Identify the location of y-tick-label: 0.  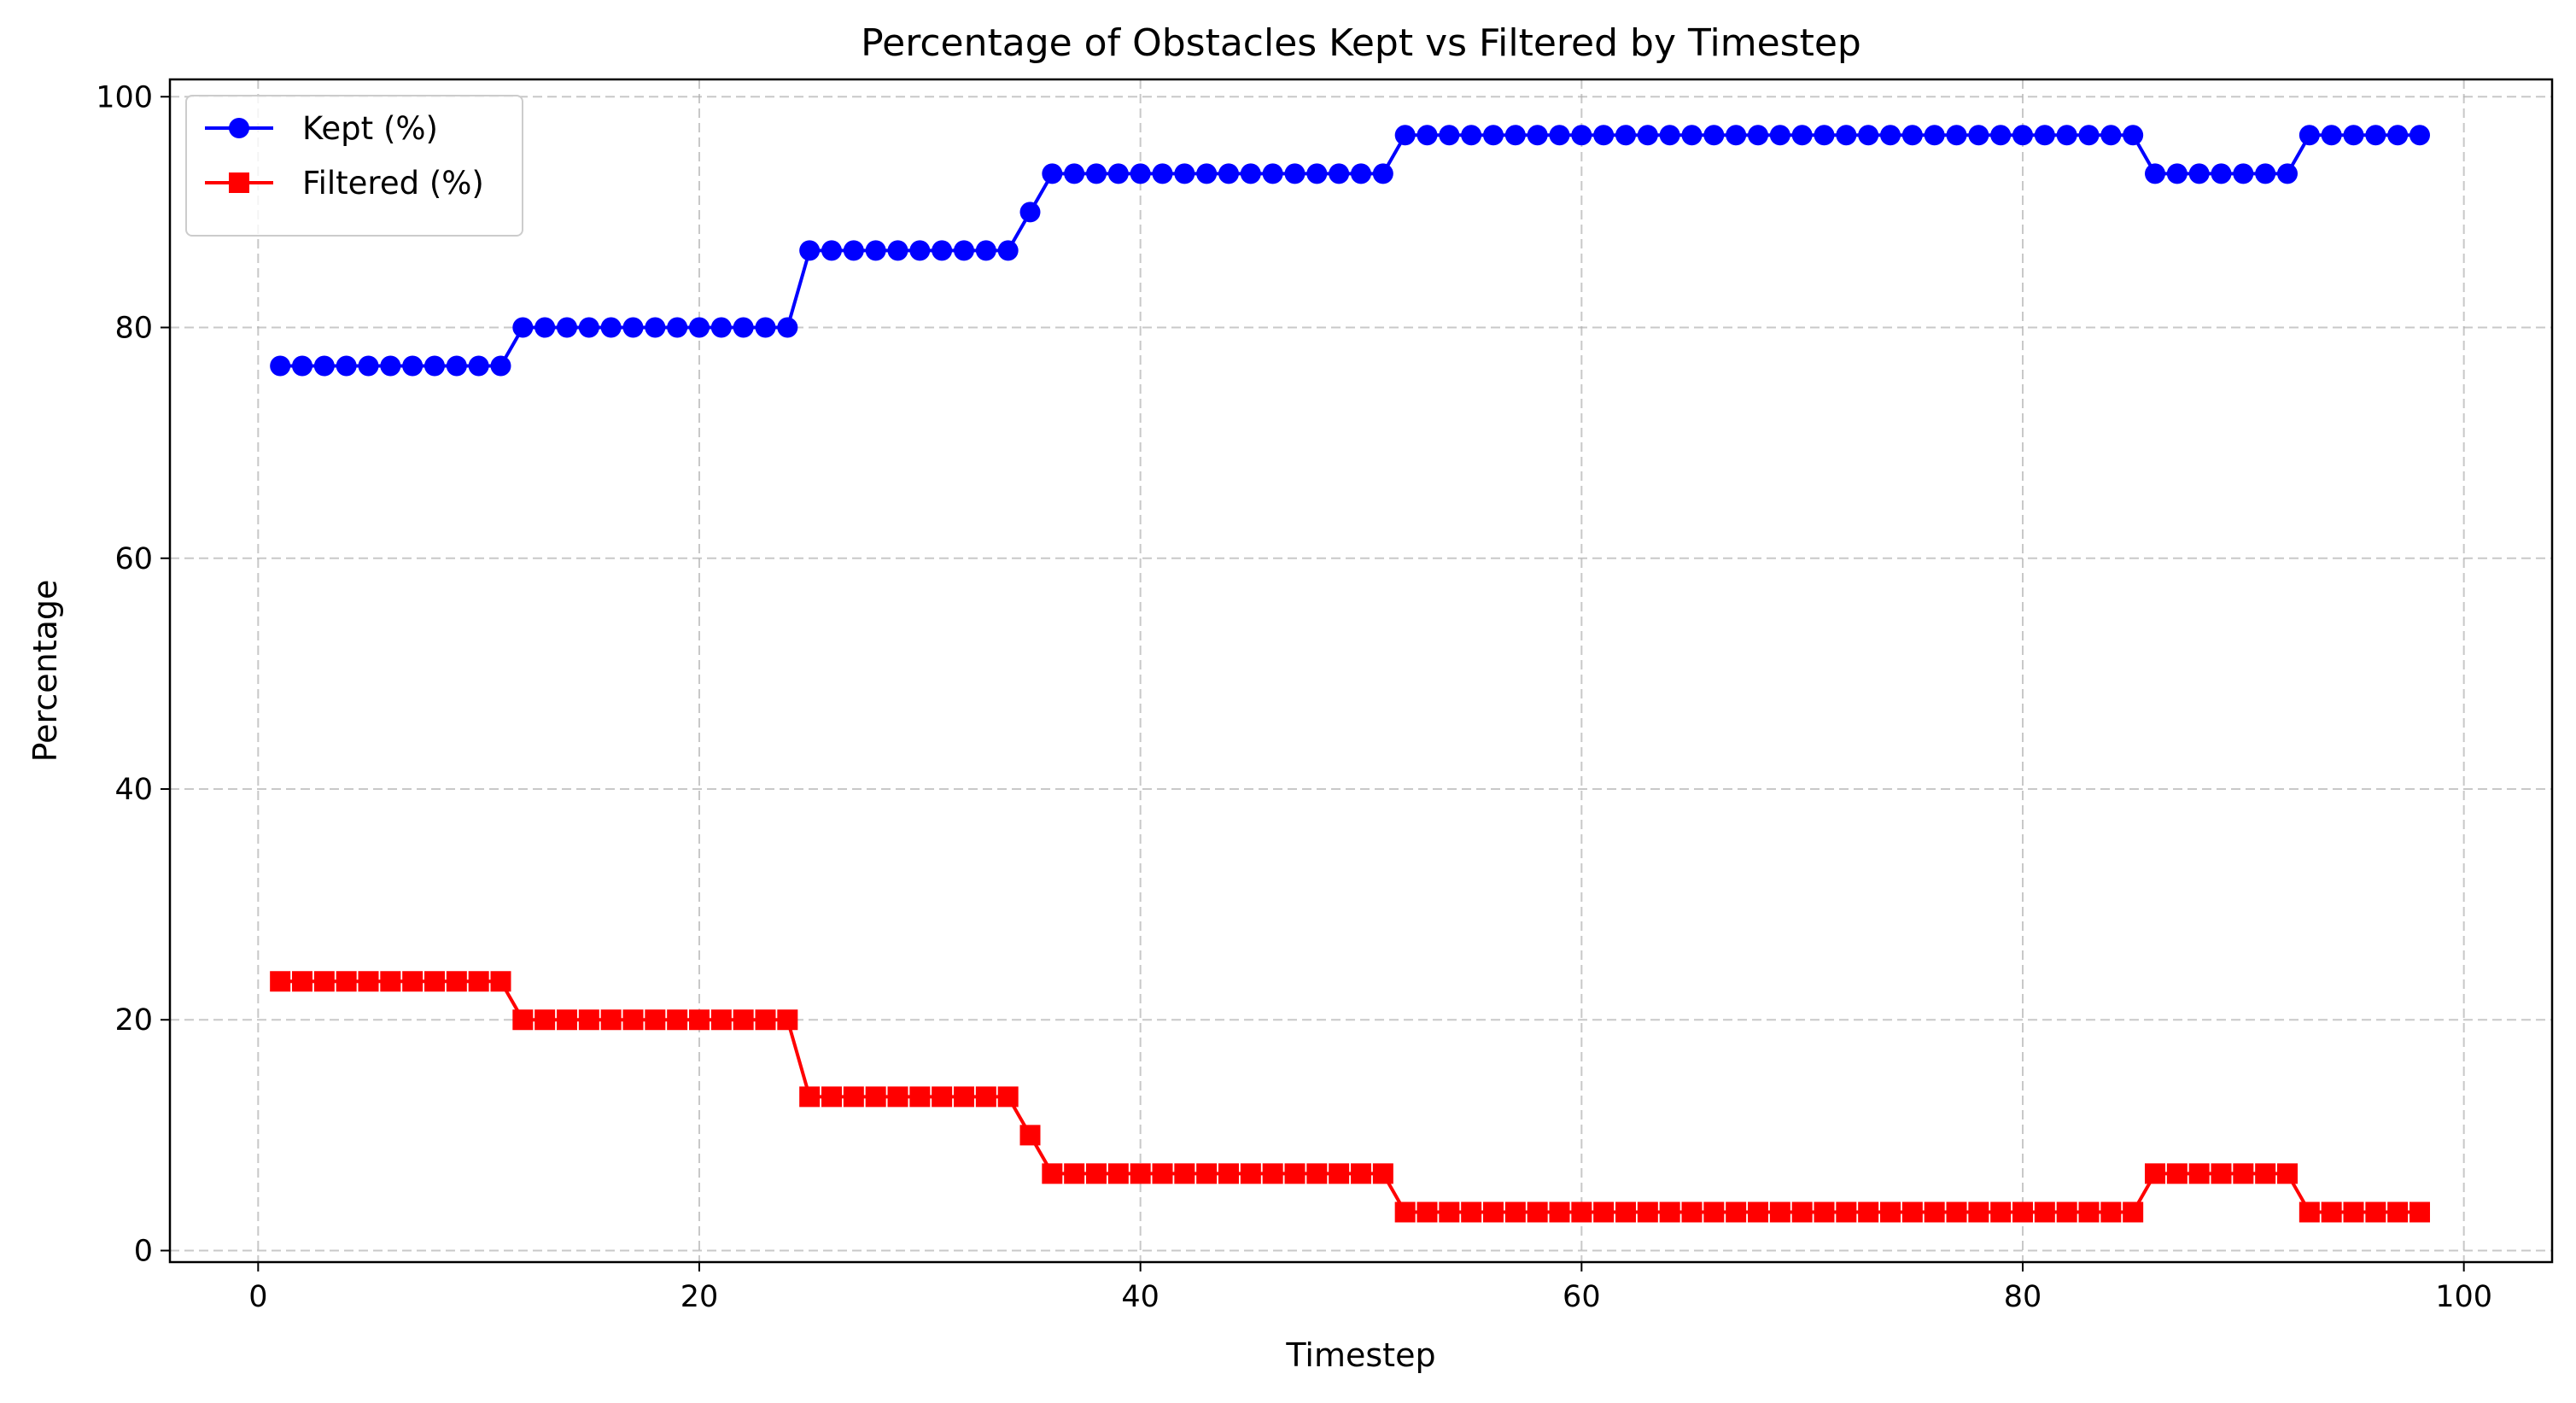
(143, 1251).